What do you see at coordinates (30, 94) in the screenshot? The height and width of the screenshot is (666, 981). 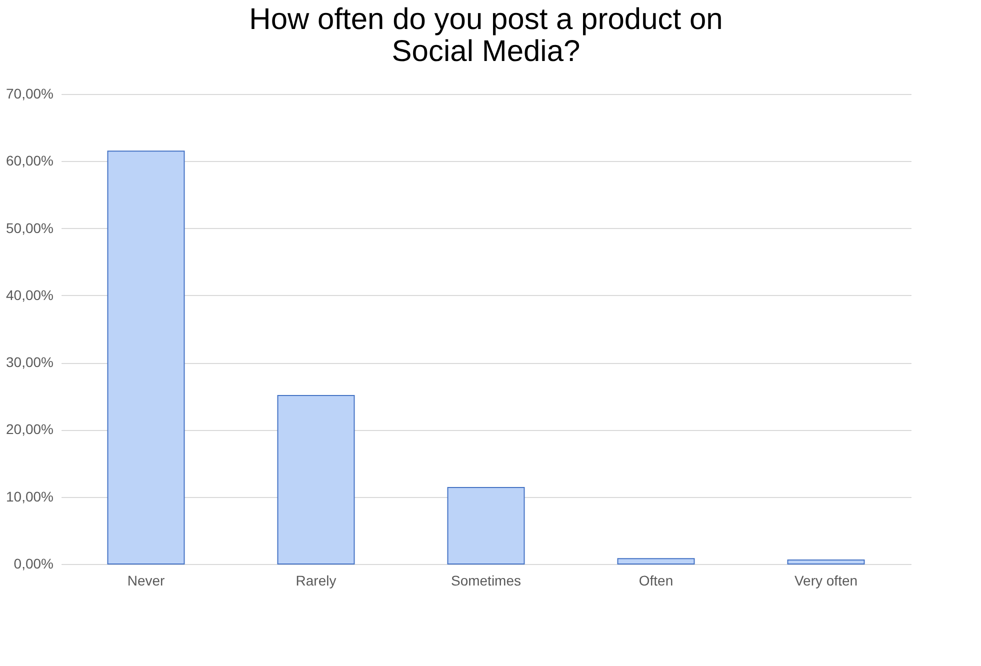 I see `y-tick-label: 70,00%` at bounding box center [30, 94].